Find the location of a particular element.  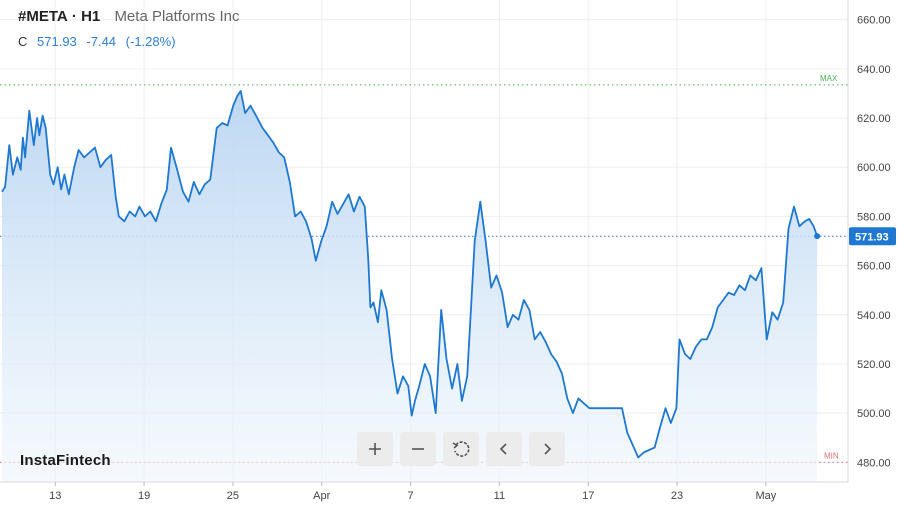

change-value: -7.44 is located at coordinates (101, 41).